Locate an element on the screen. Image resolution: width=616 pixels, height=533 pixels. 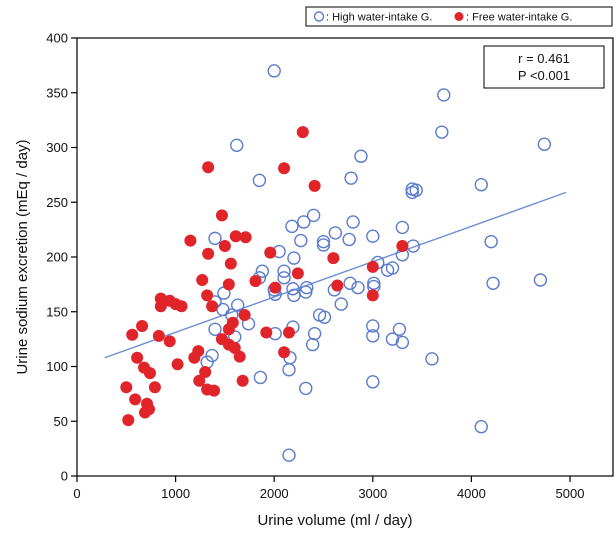
y-tick-label: 0 is located at coordinates (64, 476).